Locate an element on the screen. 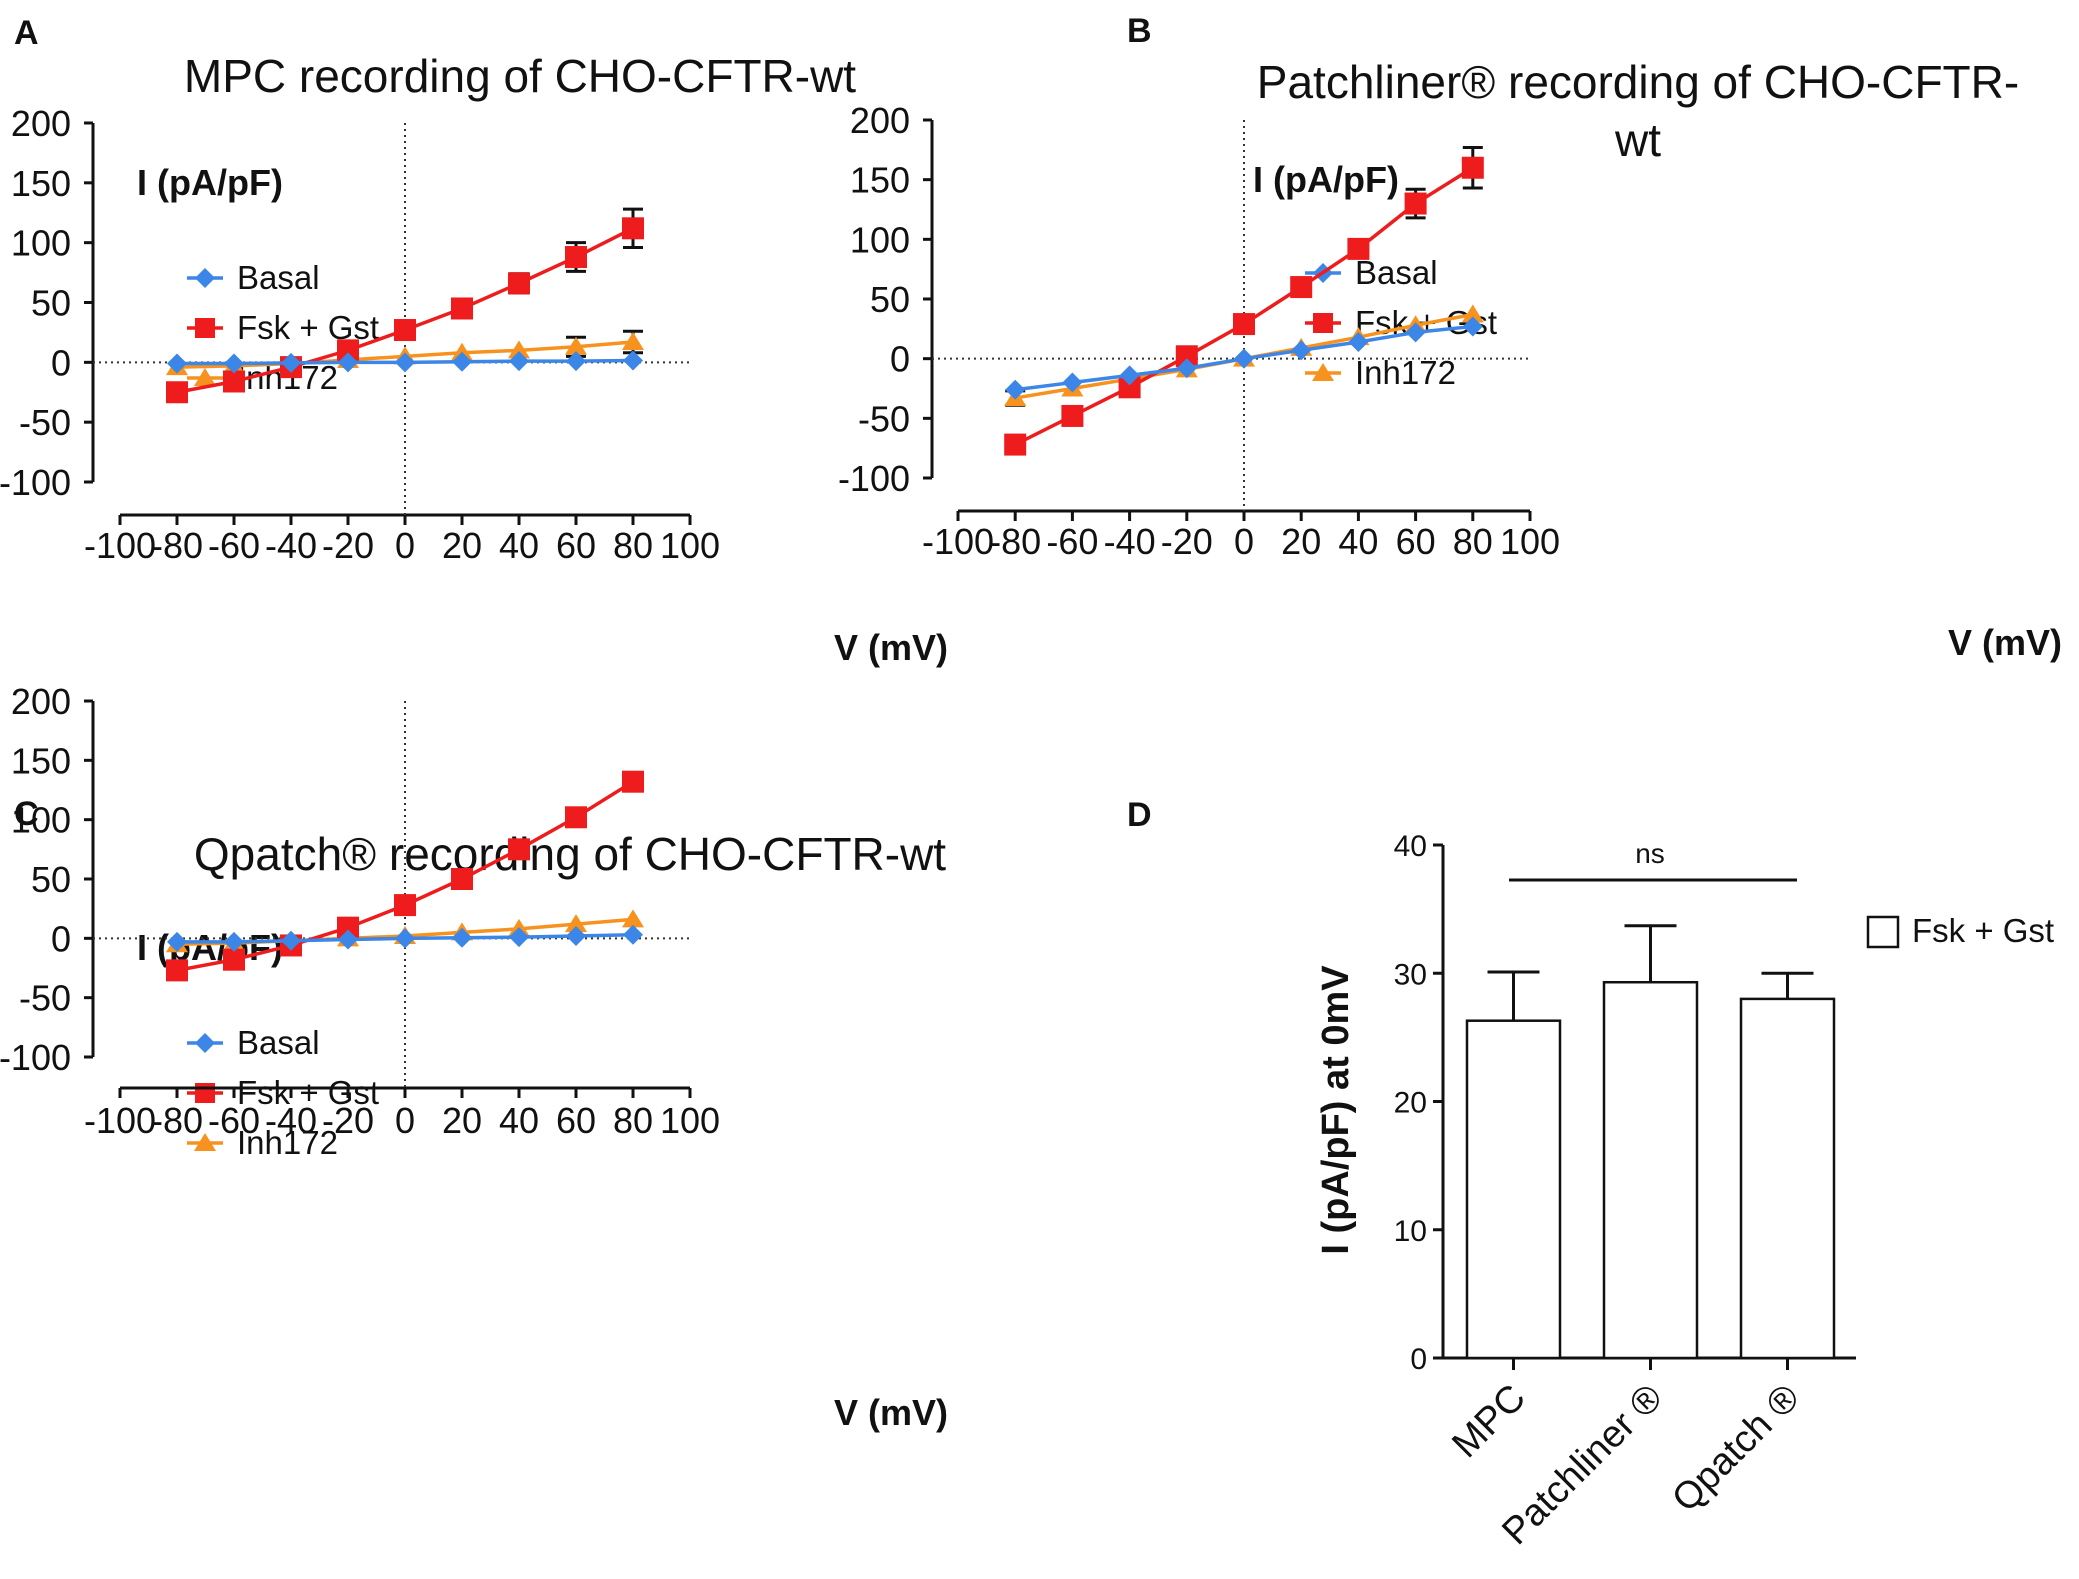 This screenshot has height=1579, width=2079. y-tick-label: 200 is located at coordinates (880, 120).